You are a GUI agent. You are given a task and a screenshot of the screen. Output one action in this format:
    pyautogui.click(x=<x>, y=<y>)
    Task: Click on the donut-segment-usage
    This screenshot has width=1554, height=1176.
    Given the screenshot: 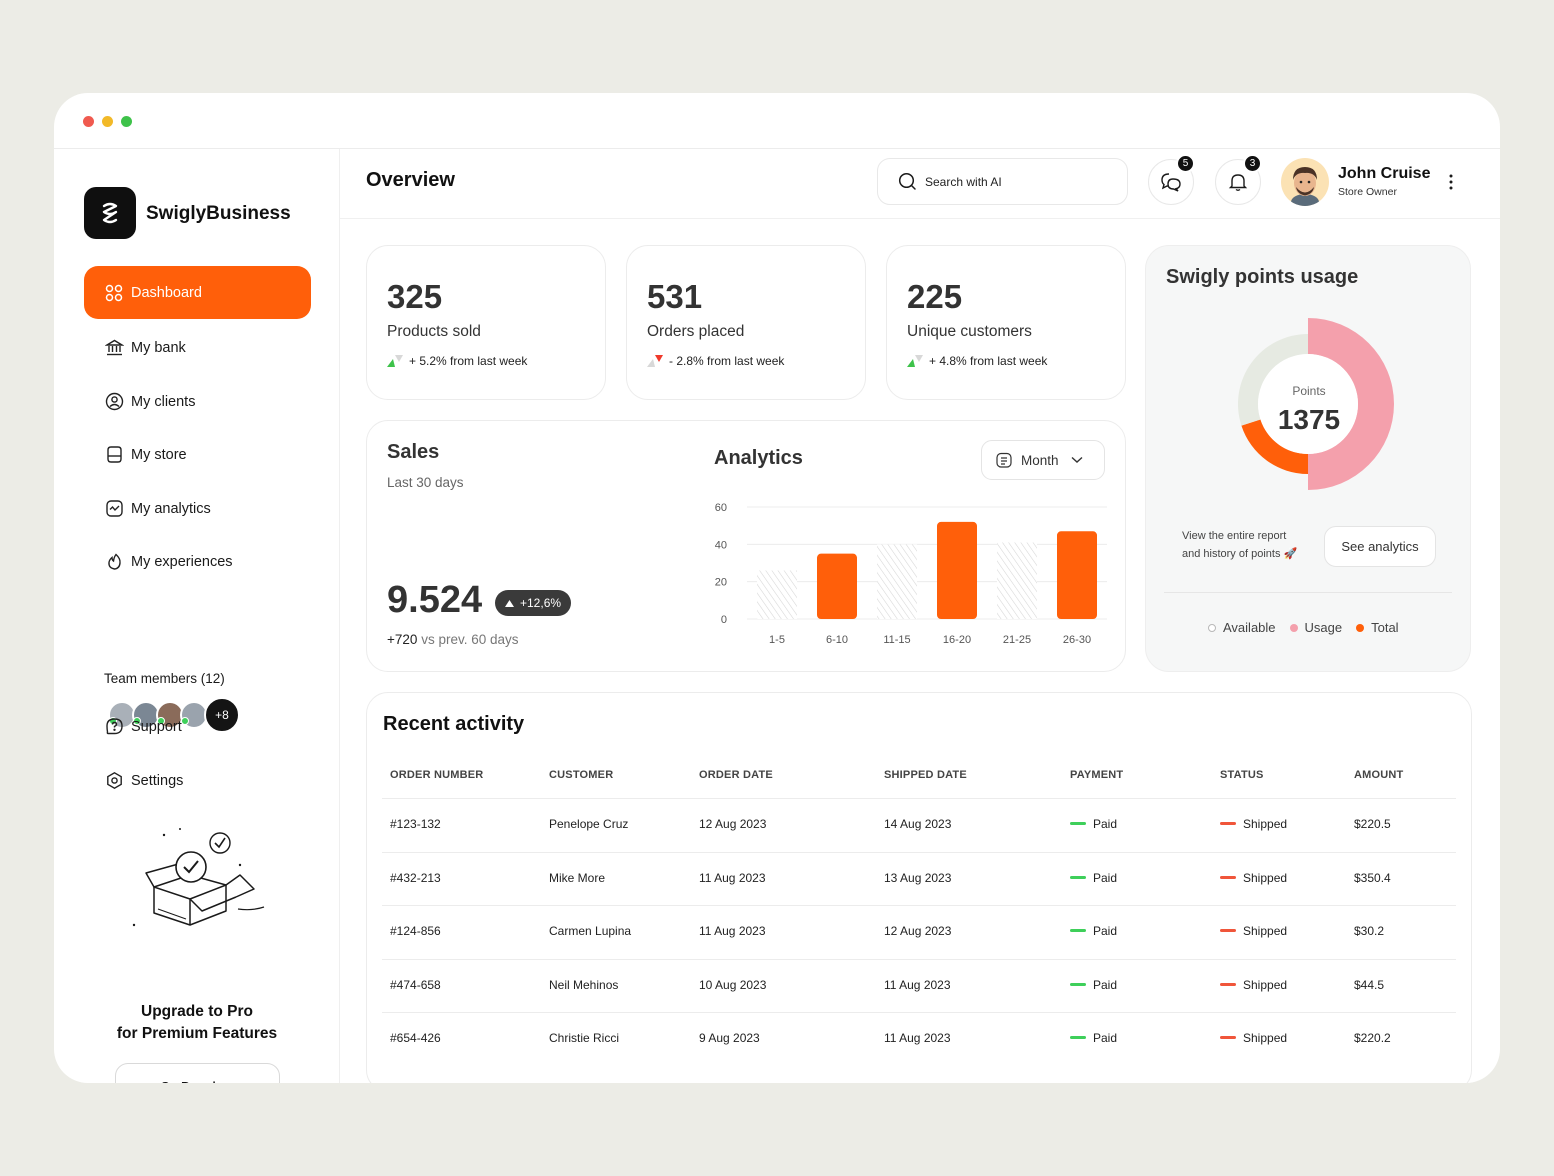 What is the action you would take?
    pyautogui.click(x=1351, y=404)
    